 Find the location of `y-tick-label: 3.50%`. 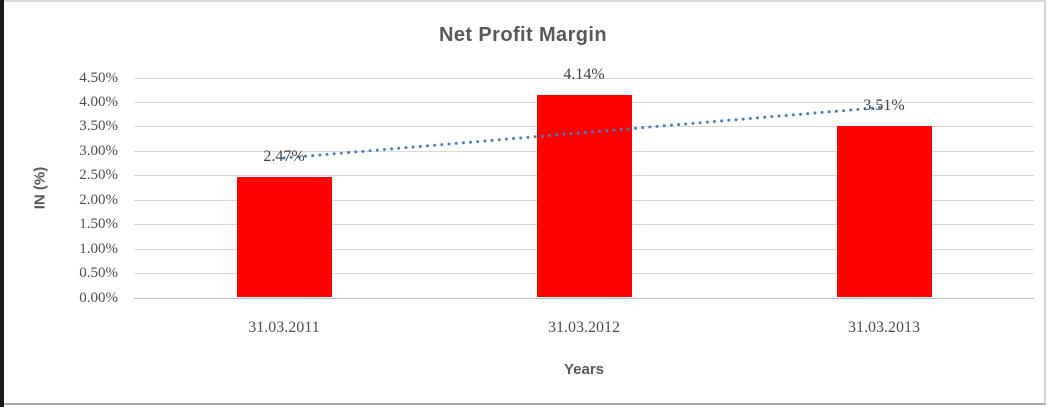

y-tick-label: 3.50% is located at coordinates (98, 126).